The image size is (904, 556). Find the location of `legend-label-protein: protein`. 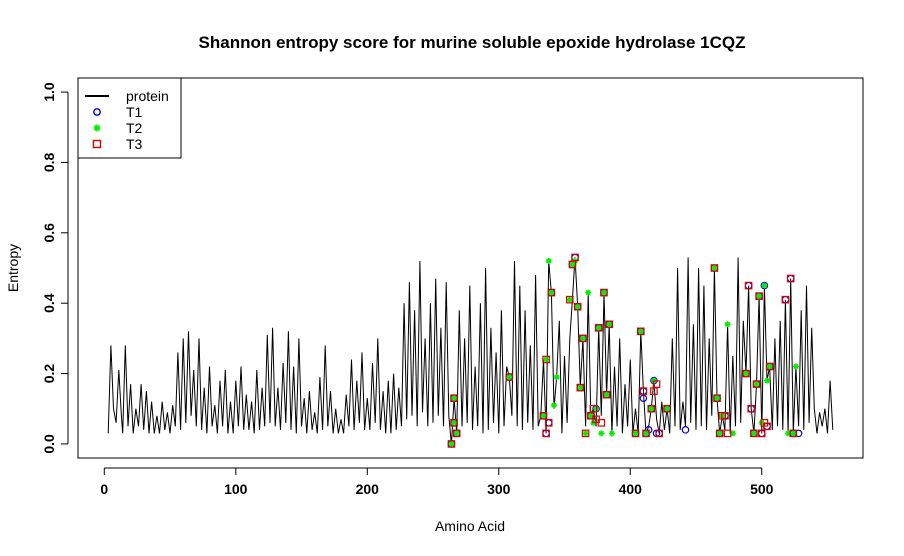

legend-label-protein: protein is located at coordinates (147, 96).